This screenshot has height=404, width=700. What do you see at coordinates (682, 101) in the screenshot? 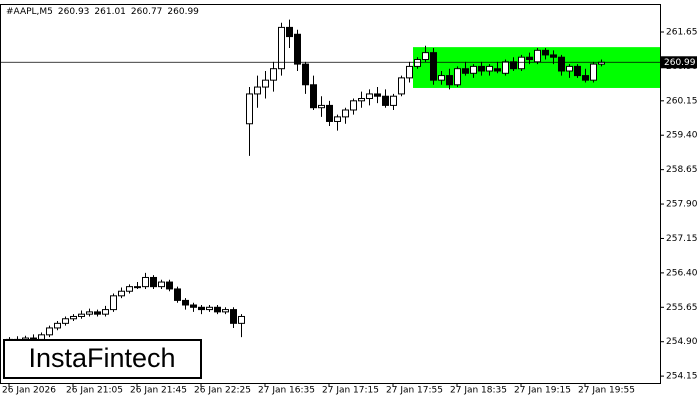
I see `y-tick-label: 260.15` at bounding box center [682, 101].